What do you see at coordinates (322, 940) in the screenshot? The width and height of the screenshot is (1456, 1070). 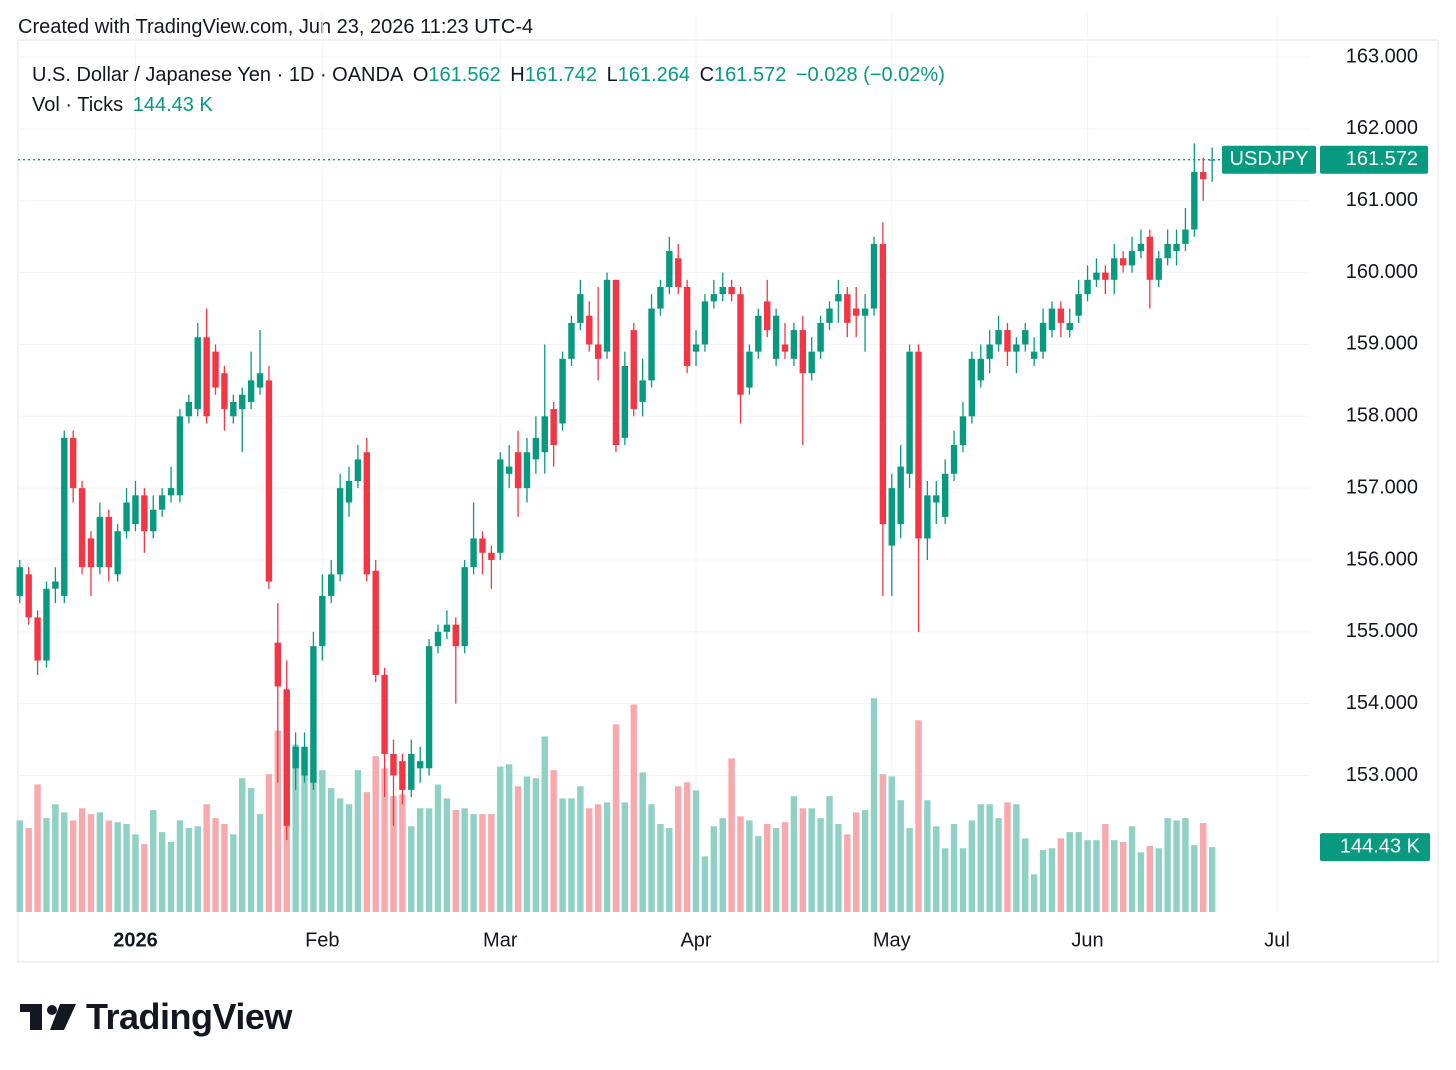 I see `x-tick-label: Feb` at bounding box center [322, 940].